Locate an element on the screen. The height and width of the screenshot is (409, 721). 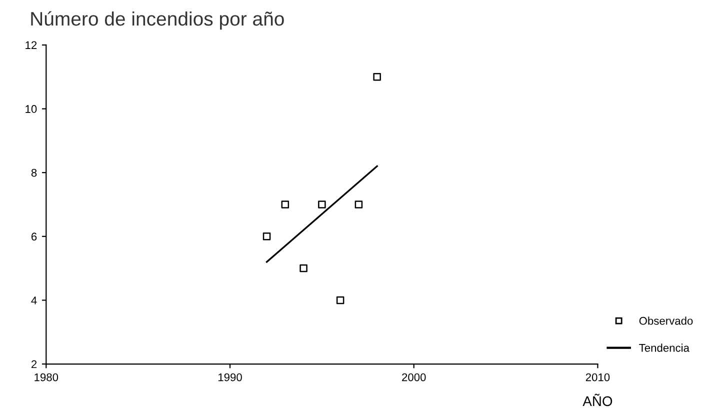
x-tick-label: 2000 is located at coordinates (414, 377).